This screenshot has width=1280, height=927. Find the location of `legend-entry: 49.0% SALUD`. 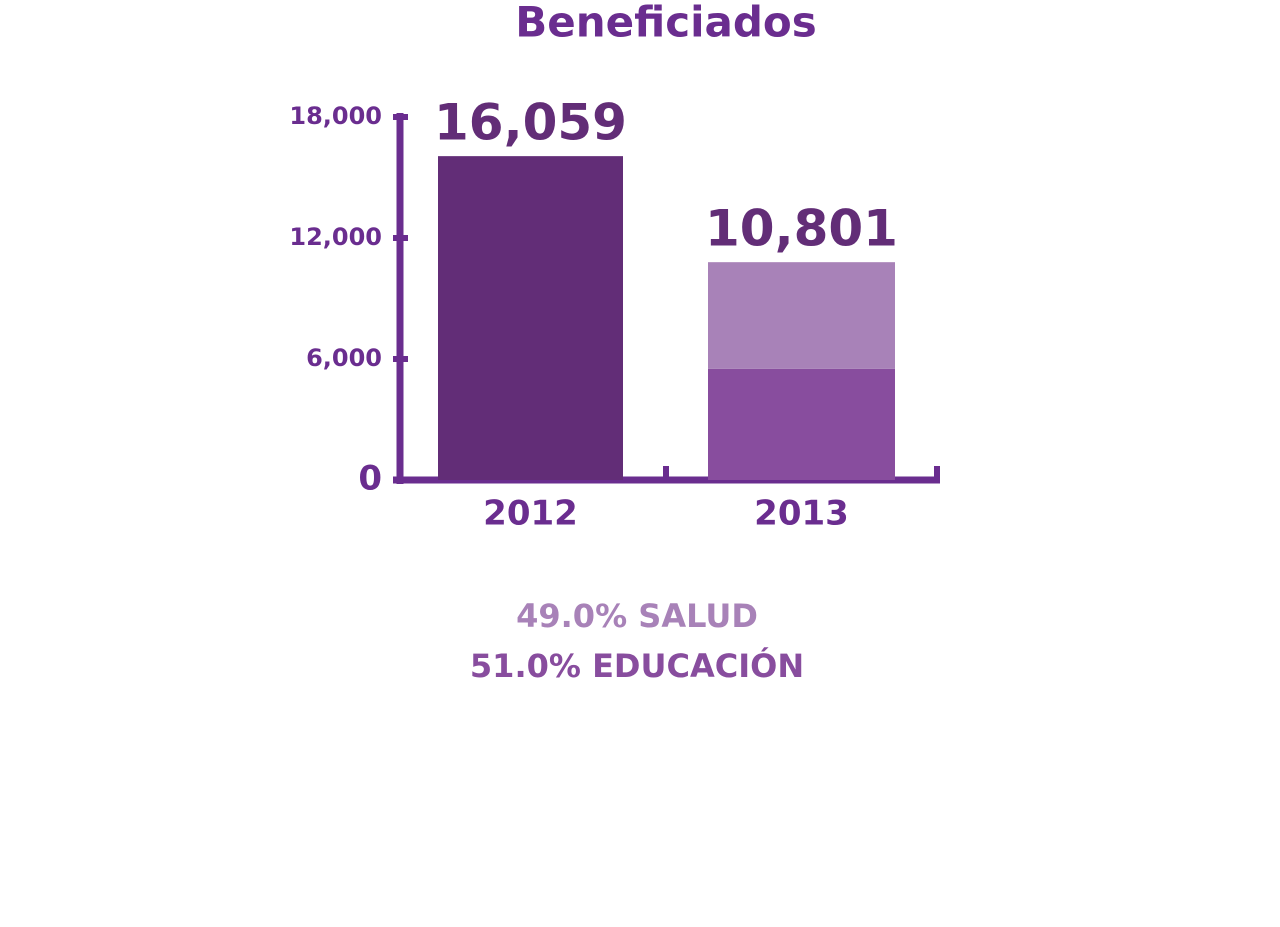

legend-entry: 49.0% SALUD is located at coordinates (637, 616).